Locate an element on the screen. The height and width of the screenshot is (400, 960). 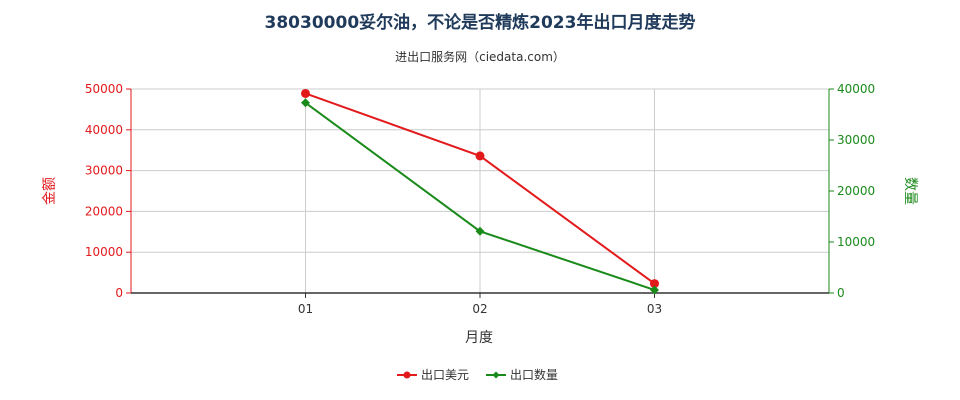
chart-subtitle: 进出口服务网（ciedata.com） is located at coordinates (480, 56).